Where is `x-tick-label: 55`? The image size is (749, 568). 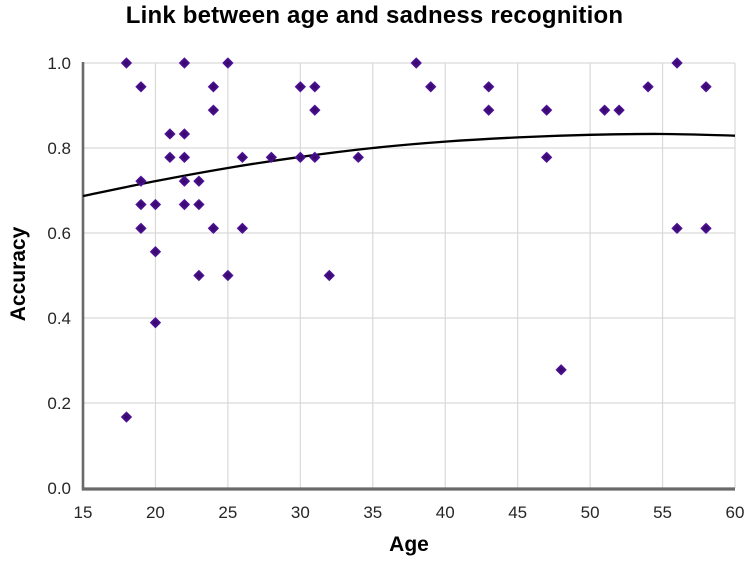 x-tick-label: 55 is located at coordinates (662, 512).